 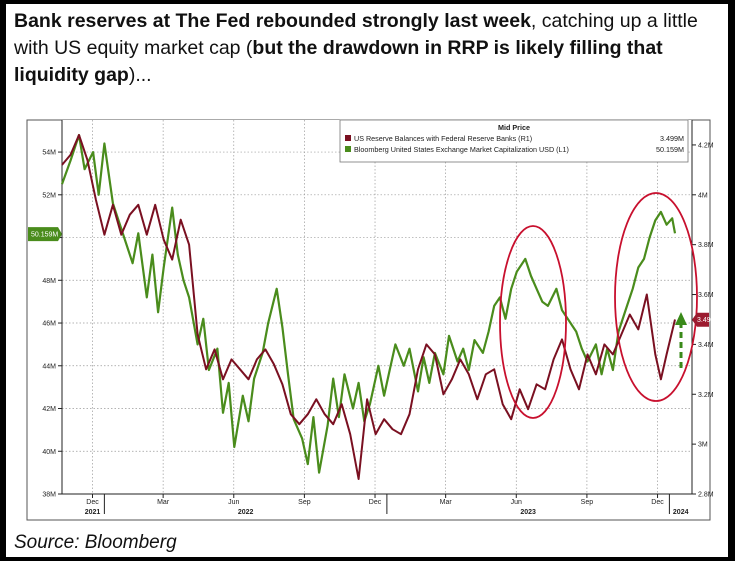 What do you see at coordinates (706, 145) in the screenshot?
I see `right-tick-label: 4.2M` at bounding box center [706, 145].